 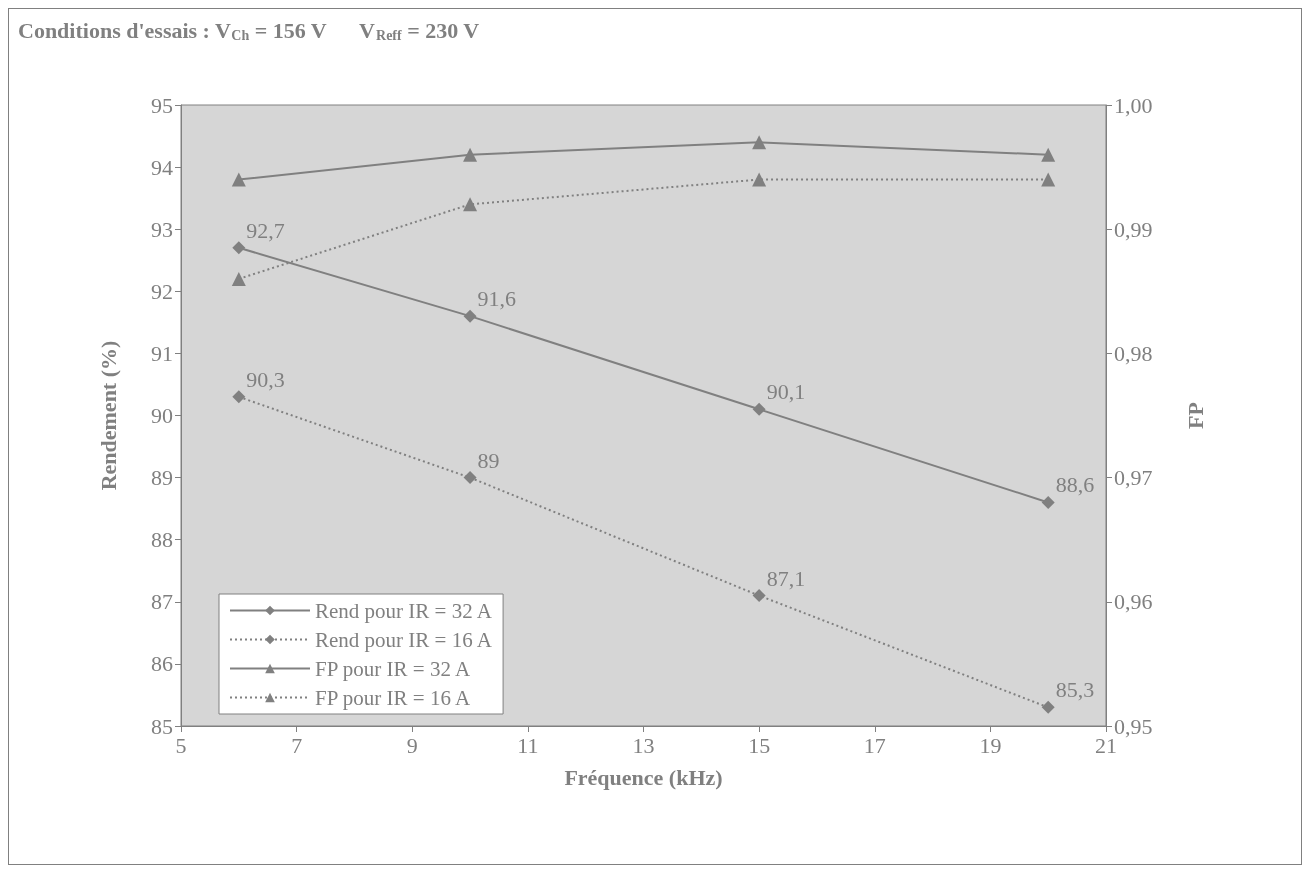 What do you see at coordinates (404, 639) in the screenshot?
I see `legend-label: Rend pour IR = 16 A` at bounding box center [404, 639].